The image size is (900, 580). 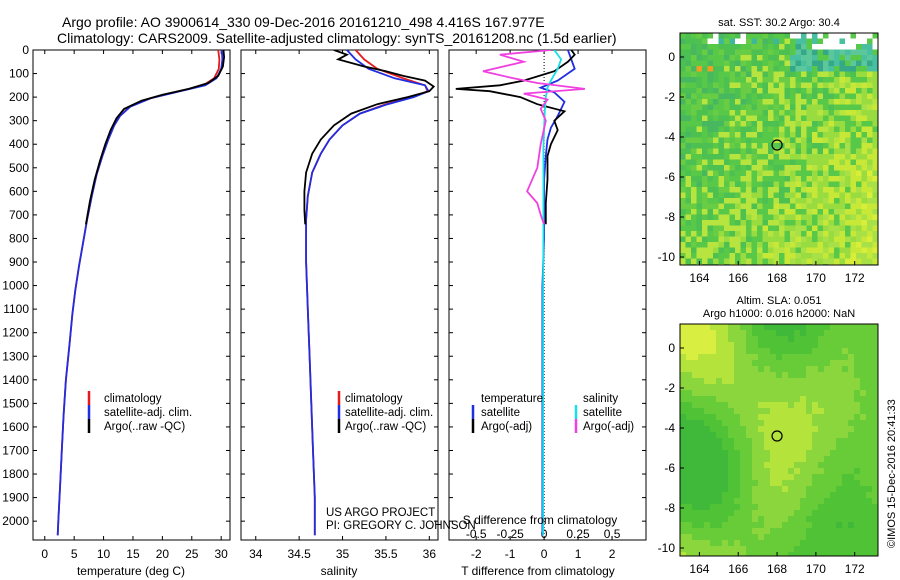 I want to click on lon-tick-label: 168, so click(x=777, y=278).